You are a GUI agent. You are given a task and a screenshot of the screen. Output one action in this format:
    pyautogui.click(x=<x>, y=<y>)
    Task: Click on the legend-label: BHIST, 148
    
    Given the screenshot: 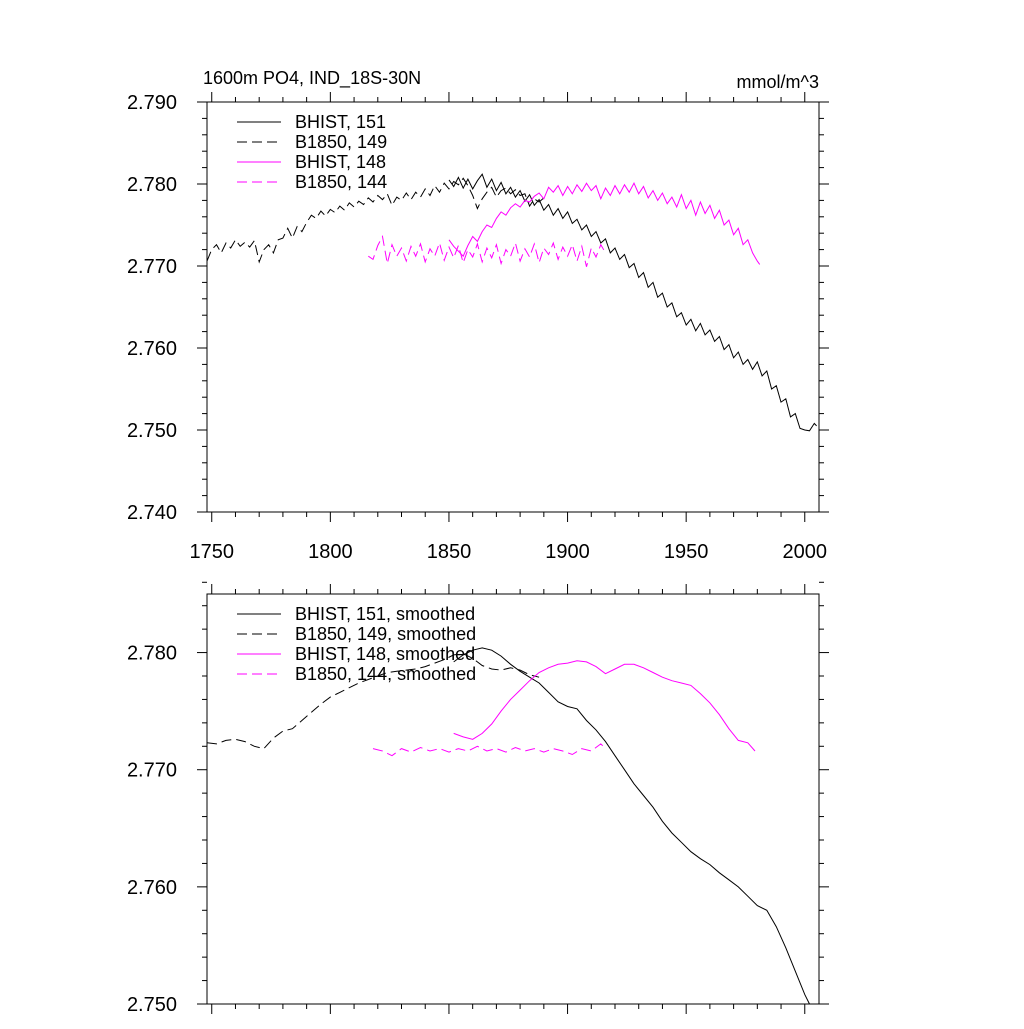 What is the action you would take?
    pyautogui.click(x=340, y=162)
    